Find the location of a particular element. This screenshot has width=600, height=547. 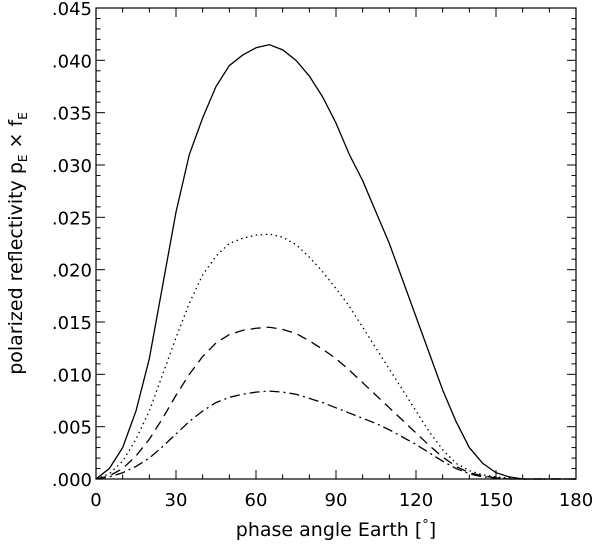

y-axis-title-sub1: E is located at coordinates (23, 159).